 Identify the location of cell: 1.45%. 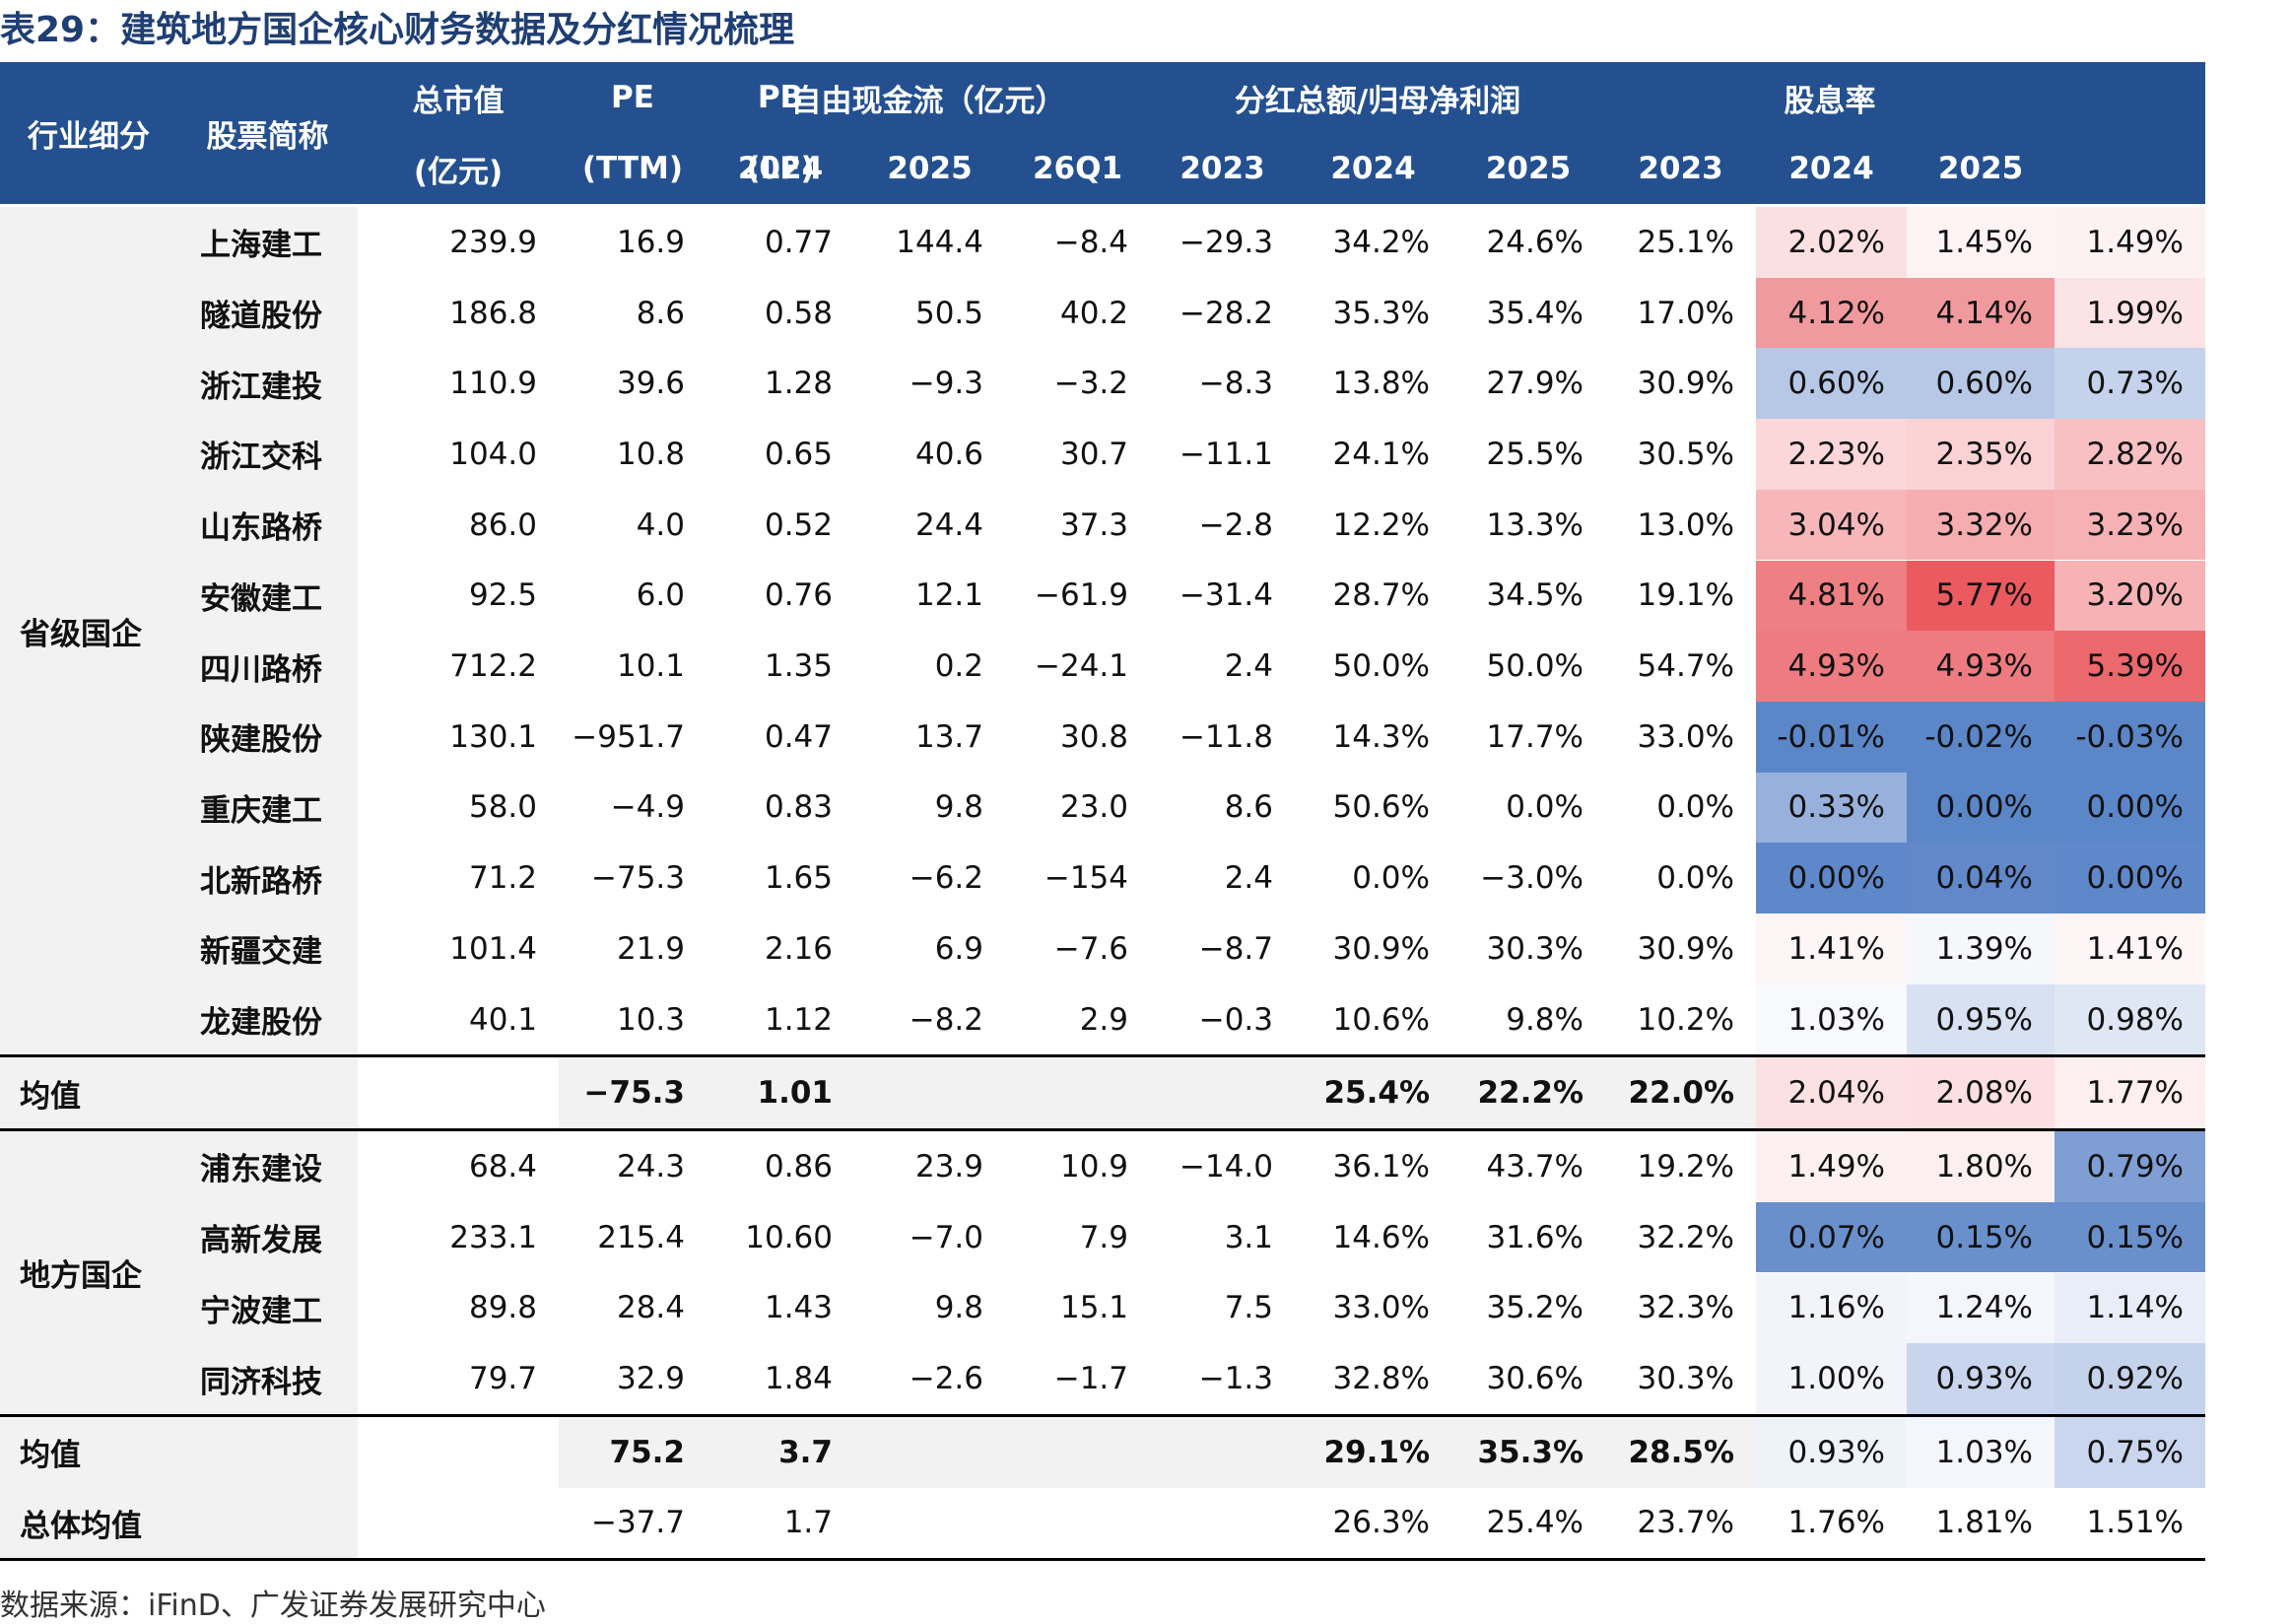
(1981, 243).